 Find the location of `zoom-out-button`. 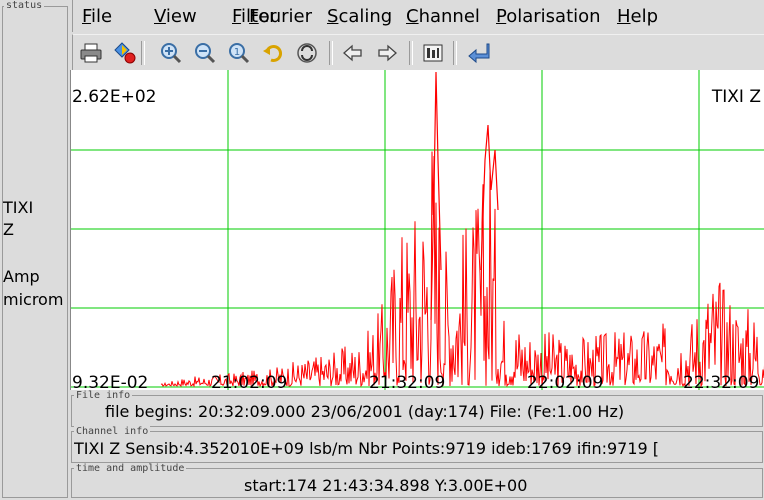

zoom-out-button is located at coordinates (205, 53).